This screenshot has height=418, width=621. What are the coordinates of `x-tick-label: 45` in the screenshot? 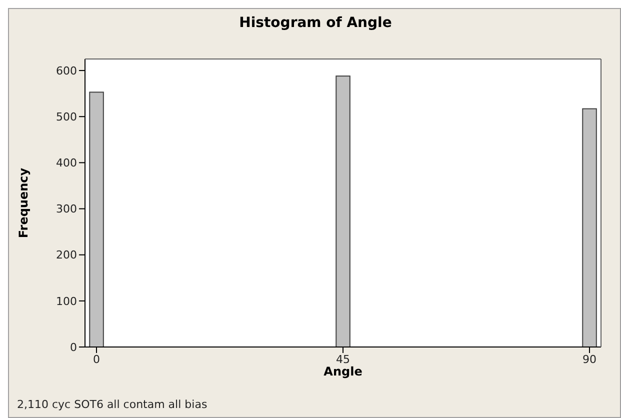 It's located at (343, 359).